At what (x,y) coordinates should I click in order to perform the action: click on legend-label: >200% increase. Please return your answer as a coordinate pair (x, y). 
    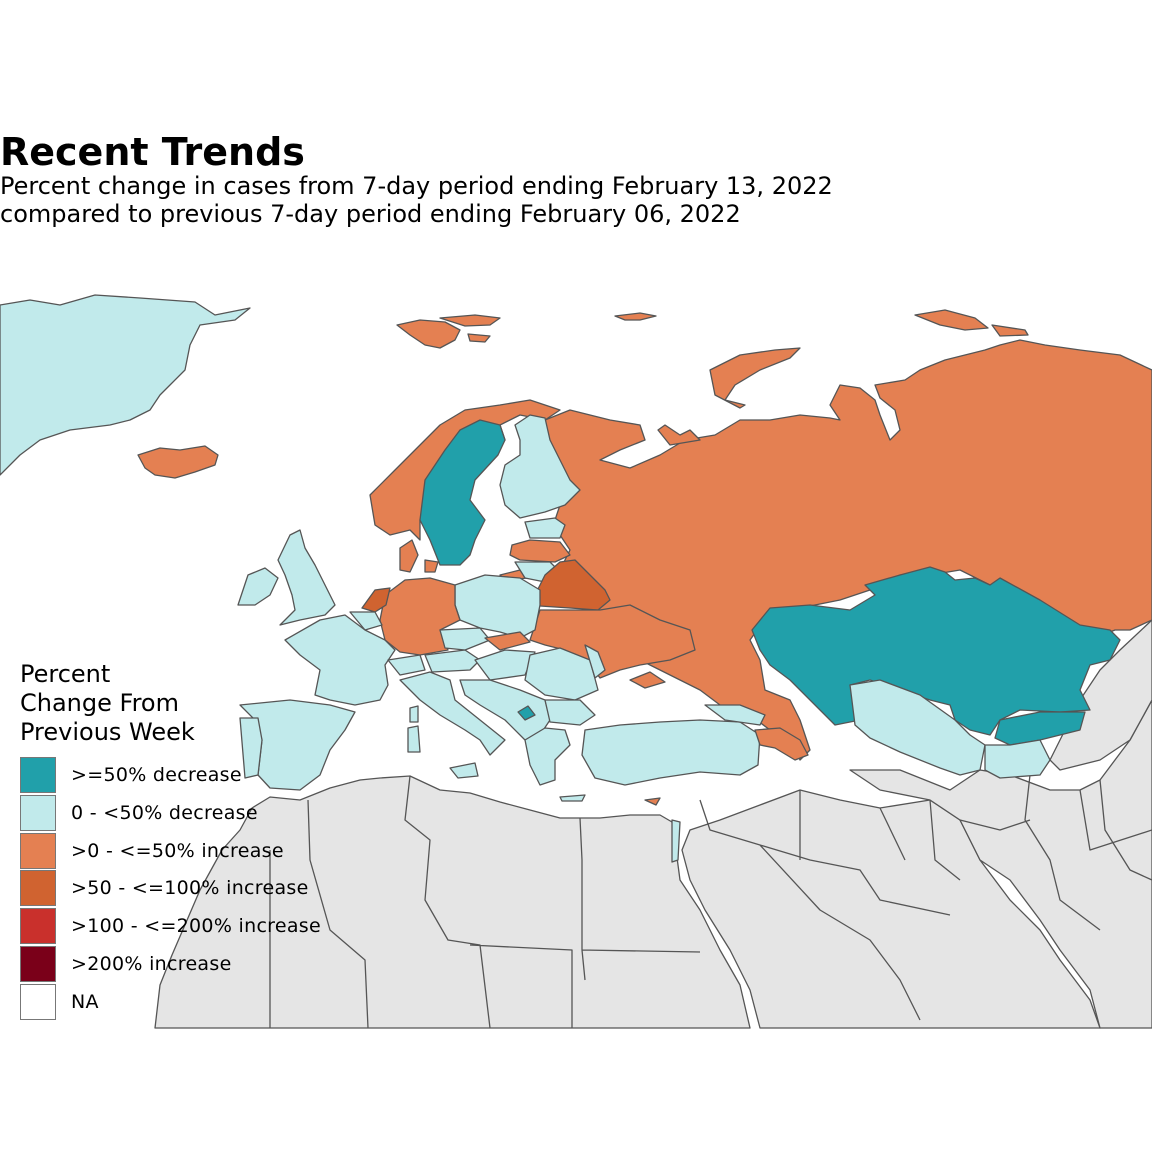
    Looking at the image, I should click on (151, 963).